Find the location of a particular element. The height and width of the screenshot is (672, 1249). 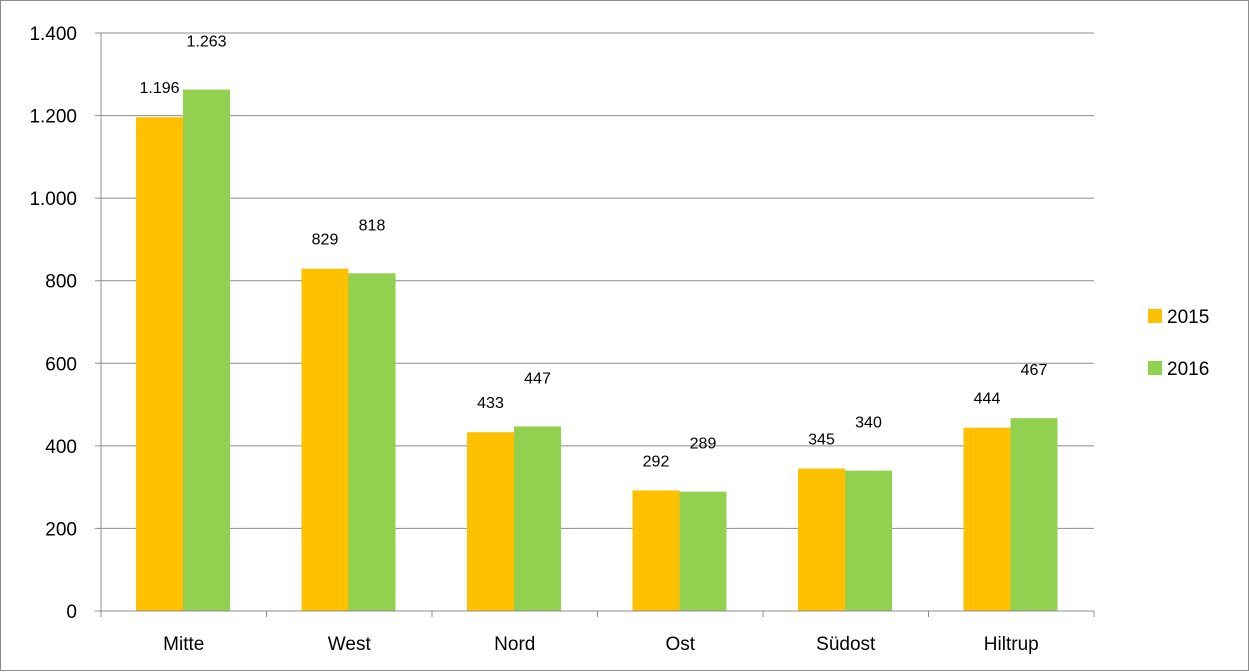

data-label: 447 is located at coordinates (537, 378).